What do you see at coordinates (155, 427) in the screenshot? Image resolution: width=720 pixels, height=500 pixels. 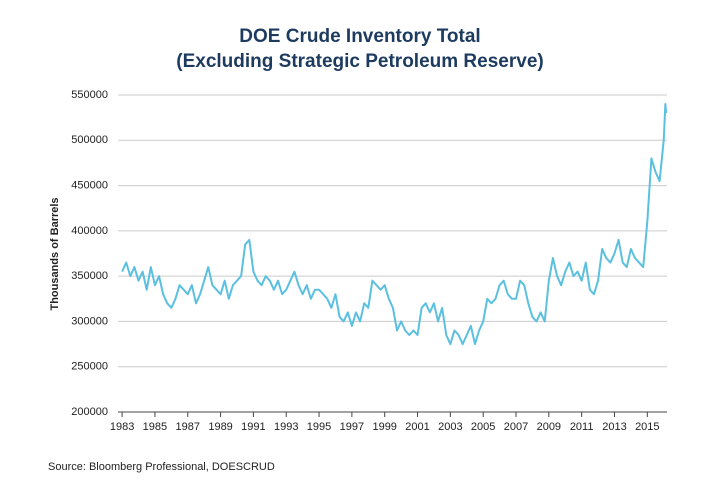 I see `x-tick-label: 1985` at bounding box center [155, 427].